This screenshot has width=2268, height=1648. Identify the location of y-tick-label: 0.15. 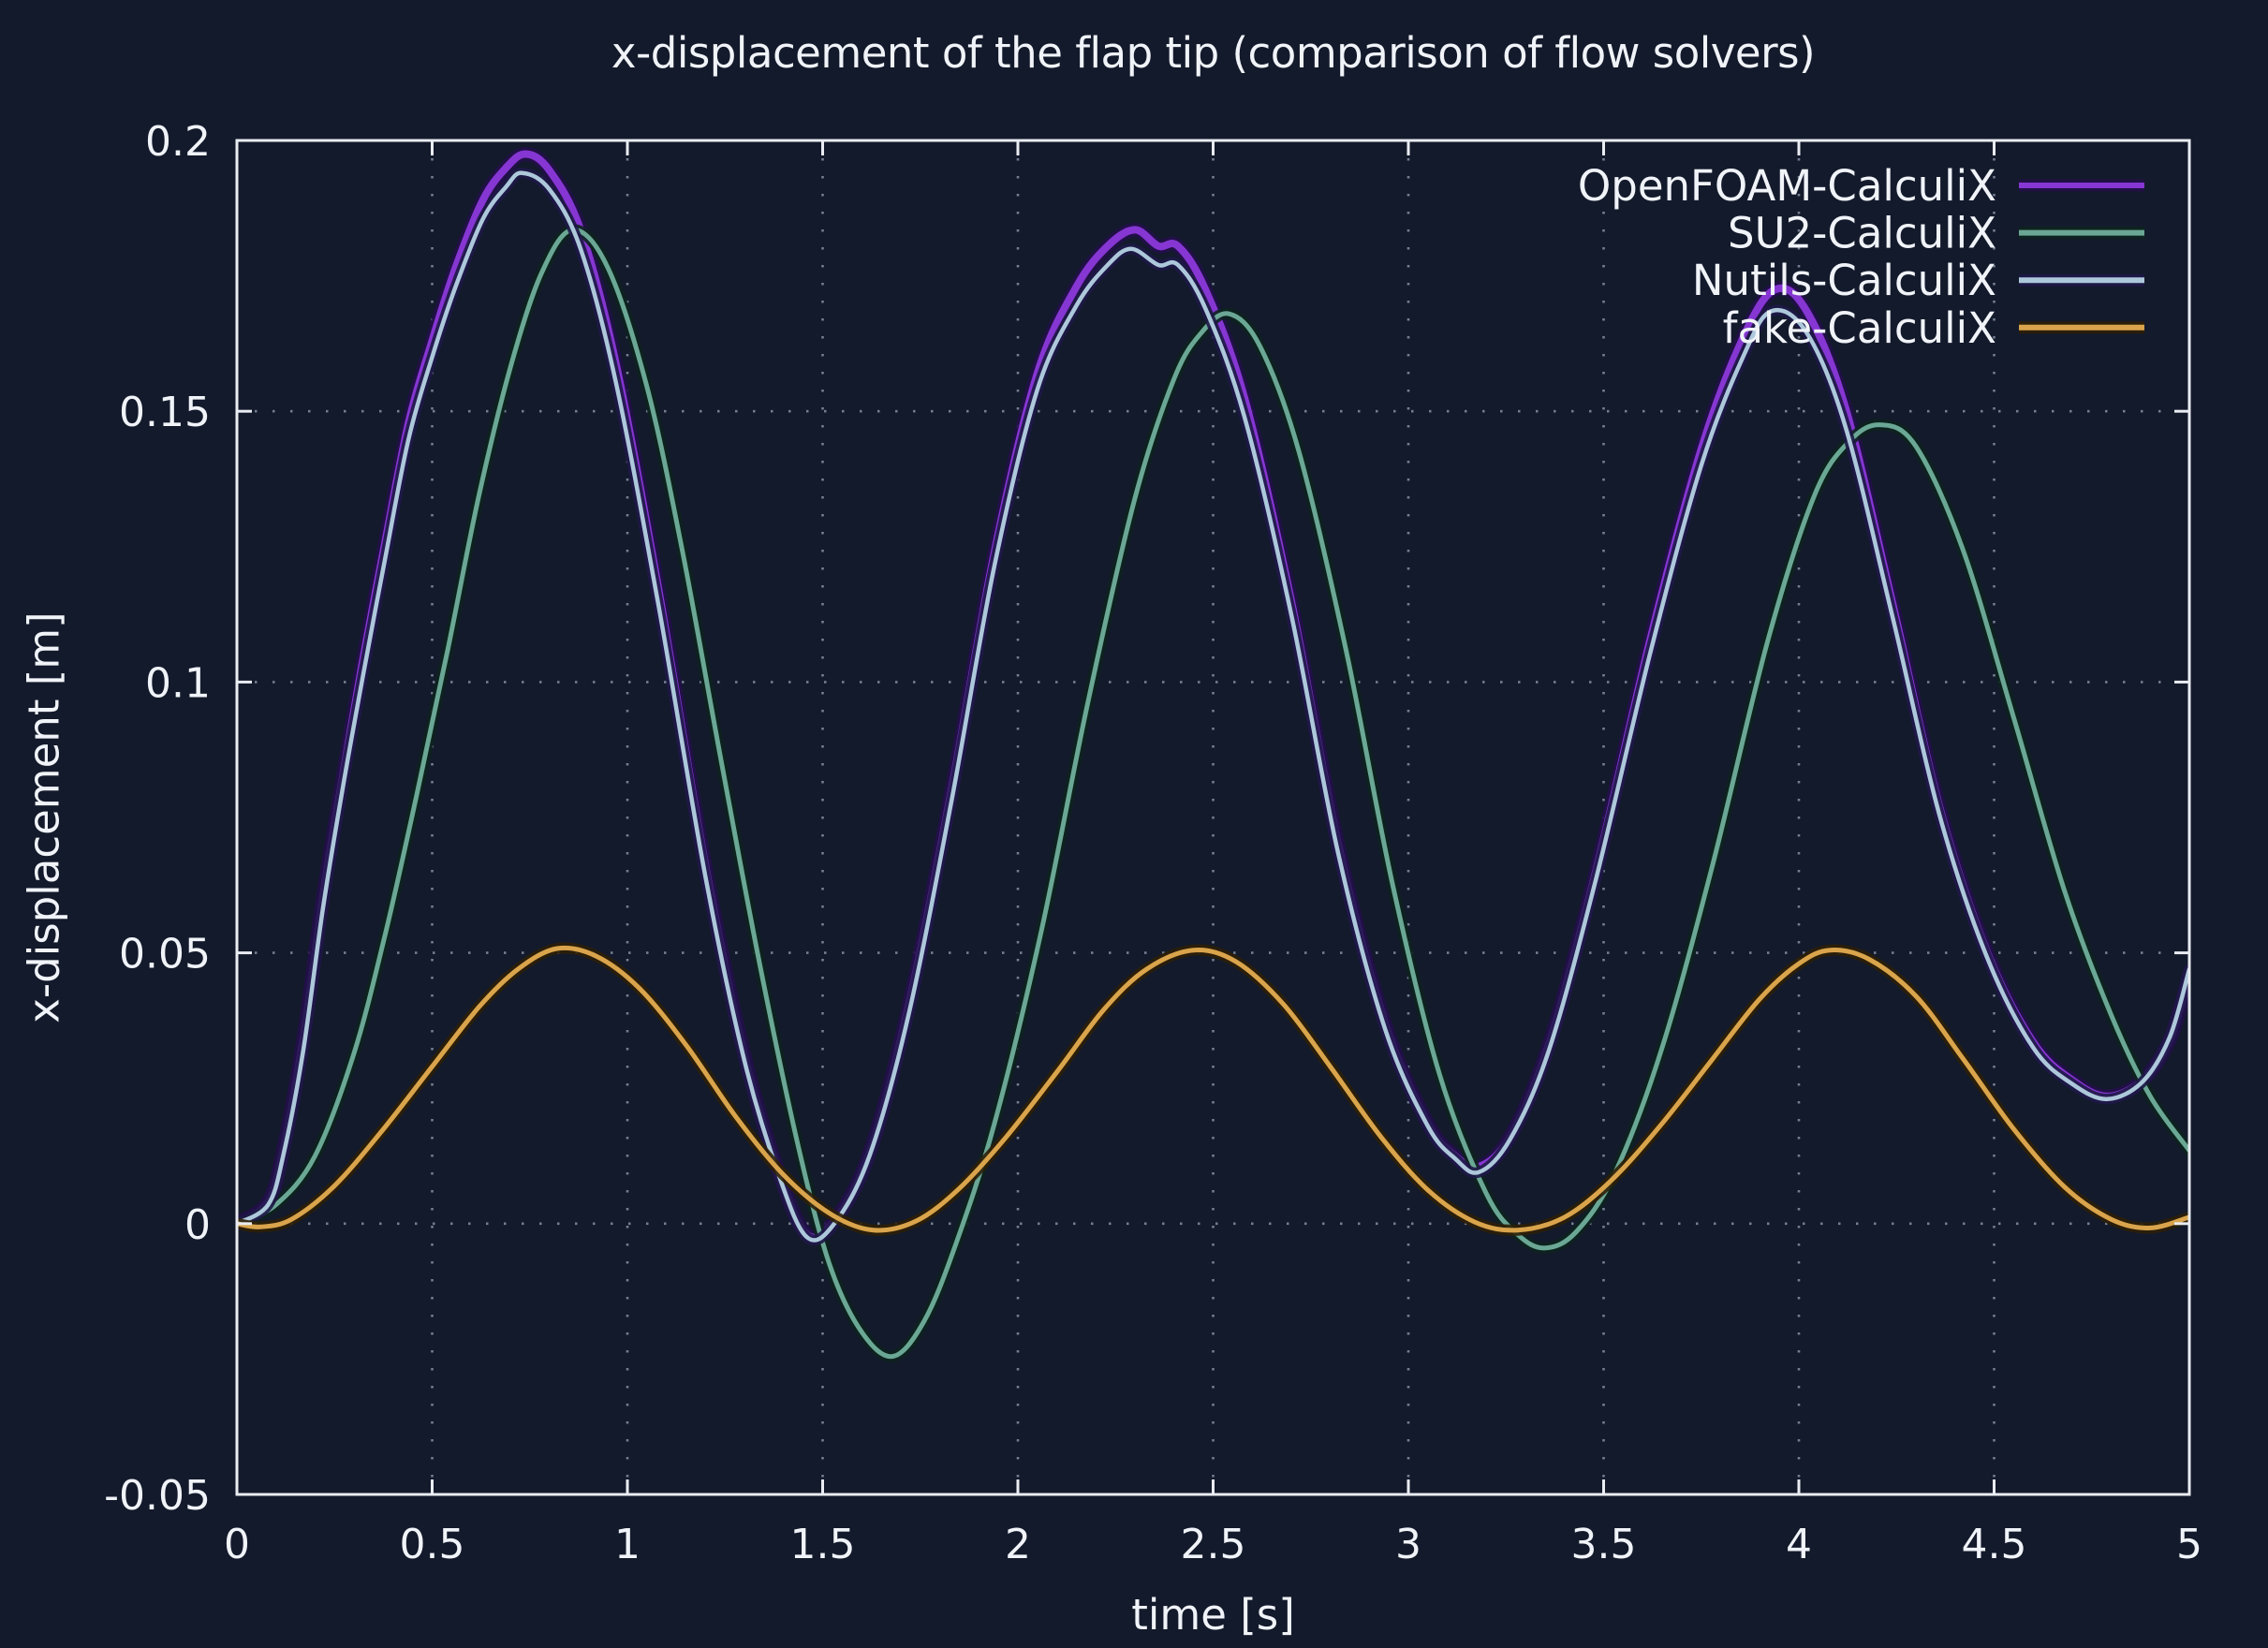
(165, 412).